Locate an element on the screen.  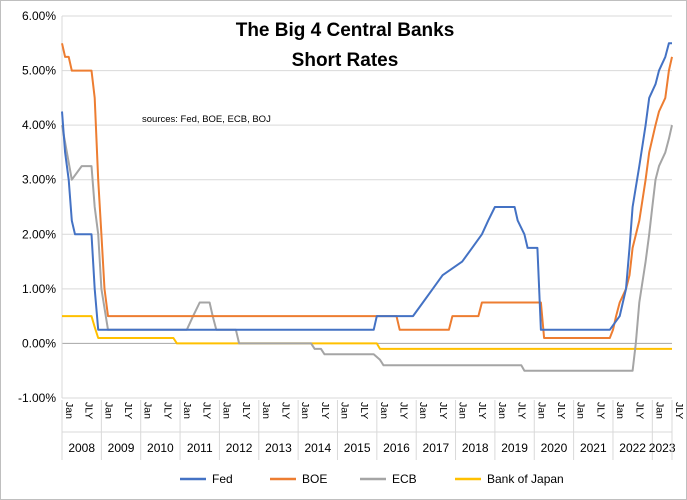
year-label: 2008 is located at coordinates (81, 448).